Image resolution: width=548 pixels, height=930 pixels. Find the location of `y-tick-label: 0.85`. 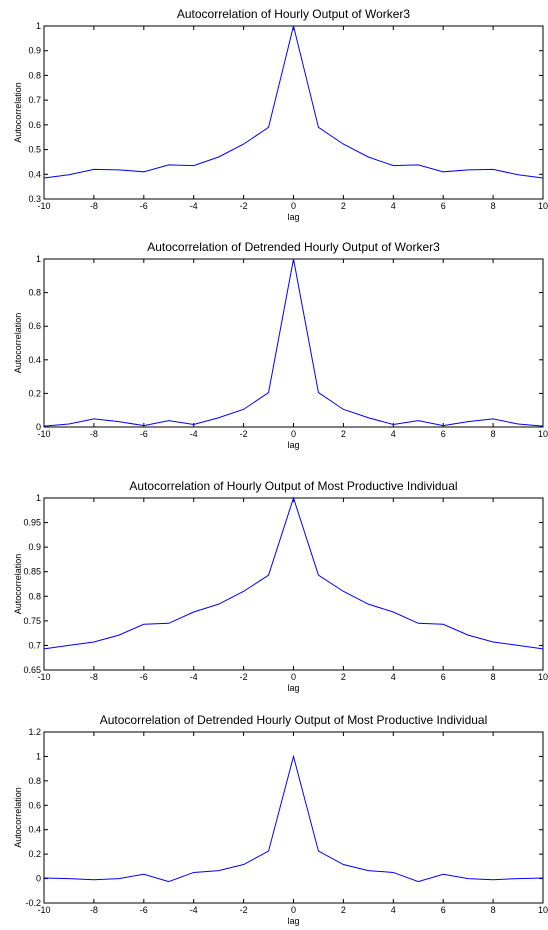

y-tick-label: 0.85 is located at coordinates (32, 572).